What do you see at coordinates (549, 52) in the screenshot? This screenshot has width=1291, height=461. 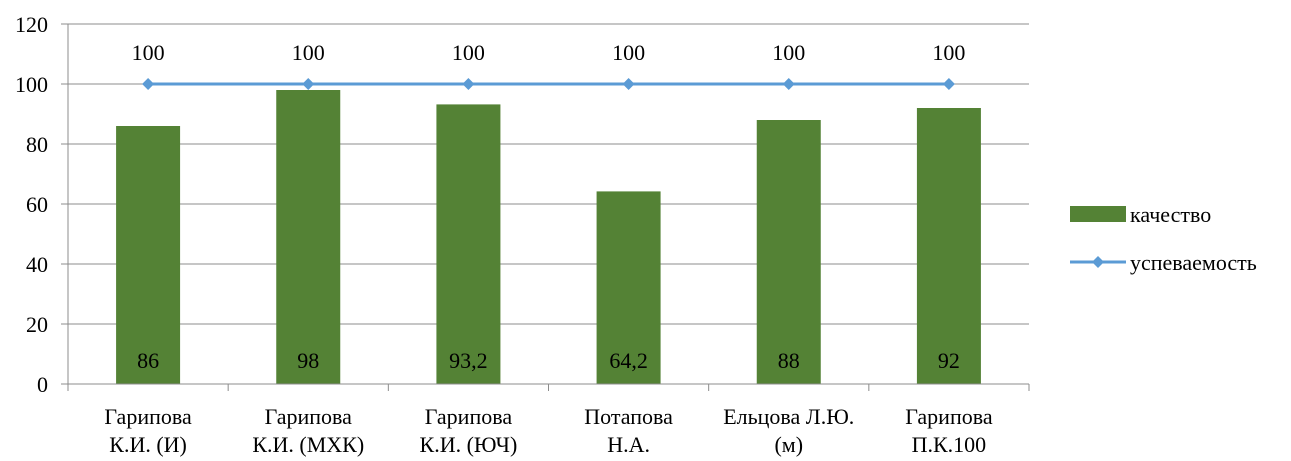 I see `line-data-labels: 100 100 100 100 100 100` at bounding box center [549, 52].